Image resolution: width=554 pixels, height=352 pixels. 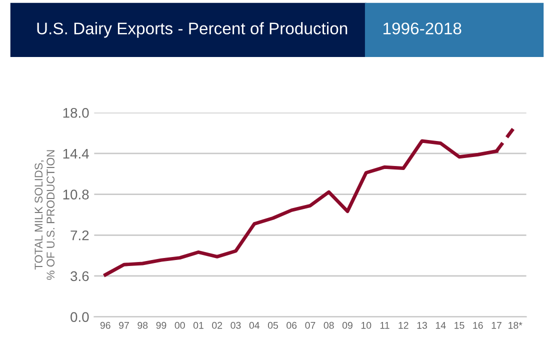 What do you see at coordinates (441, 325) in the screenshot?
I see `x-tick-label: 14` at bounding box center [441, 325].